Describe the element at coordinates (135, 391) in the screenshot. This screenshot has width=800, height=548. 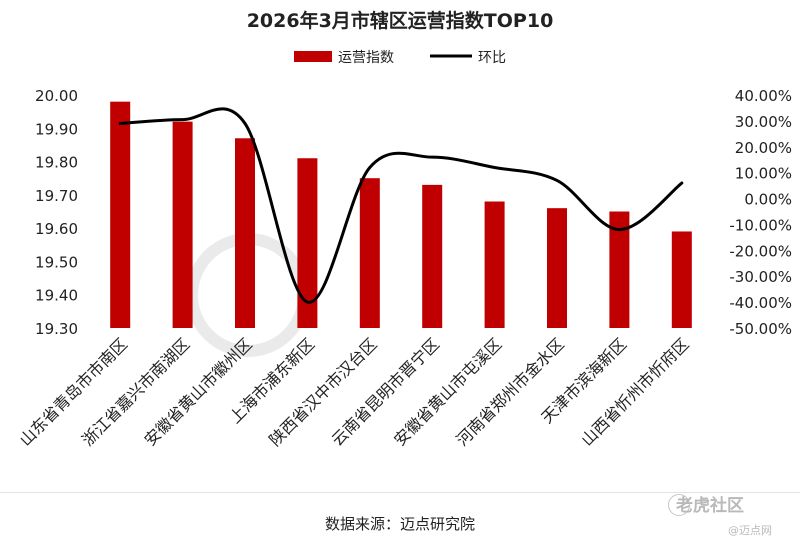
I see `x-axis-category-label: 浙江省嘉兴市南湖区` at that location.